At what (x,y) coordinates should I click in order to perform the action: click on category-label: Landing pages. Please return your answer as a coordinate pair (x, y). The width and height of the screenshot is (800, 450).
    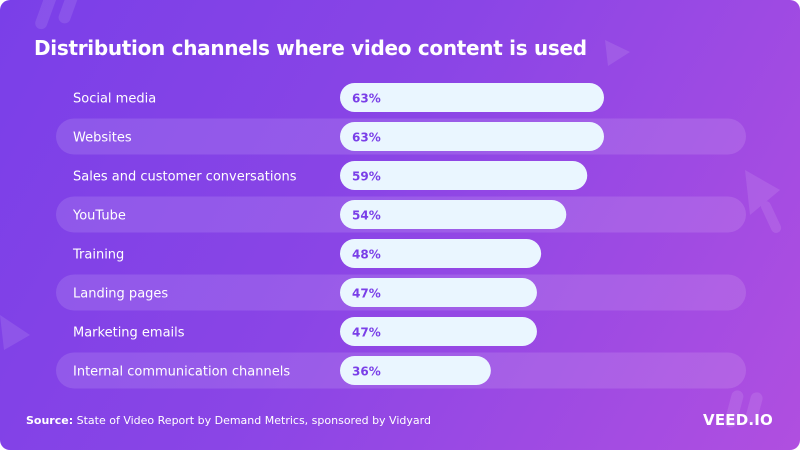
    Looking at the image, I should click on (120, 294).